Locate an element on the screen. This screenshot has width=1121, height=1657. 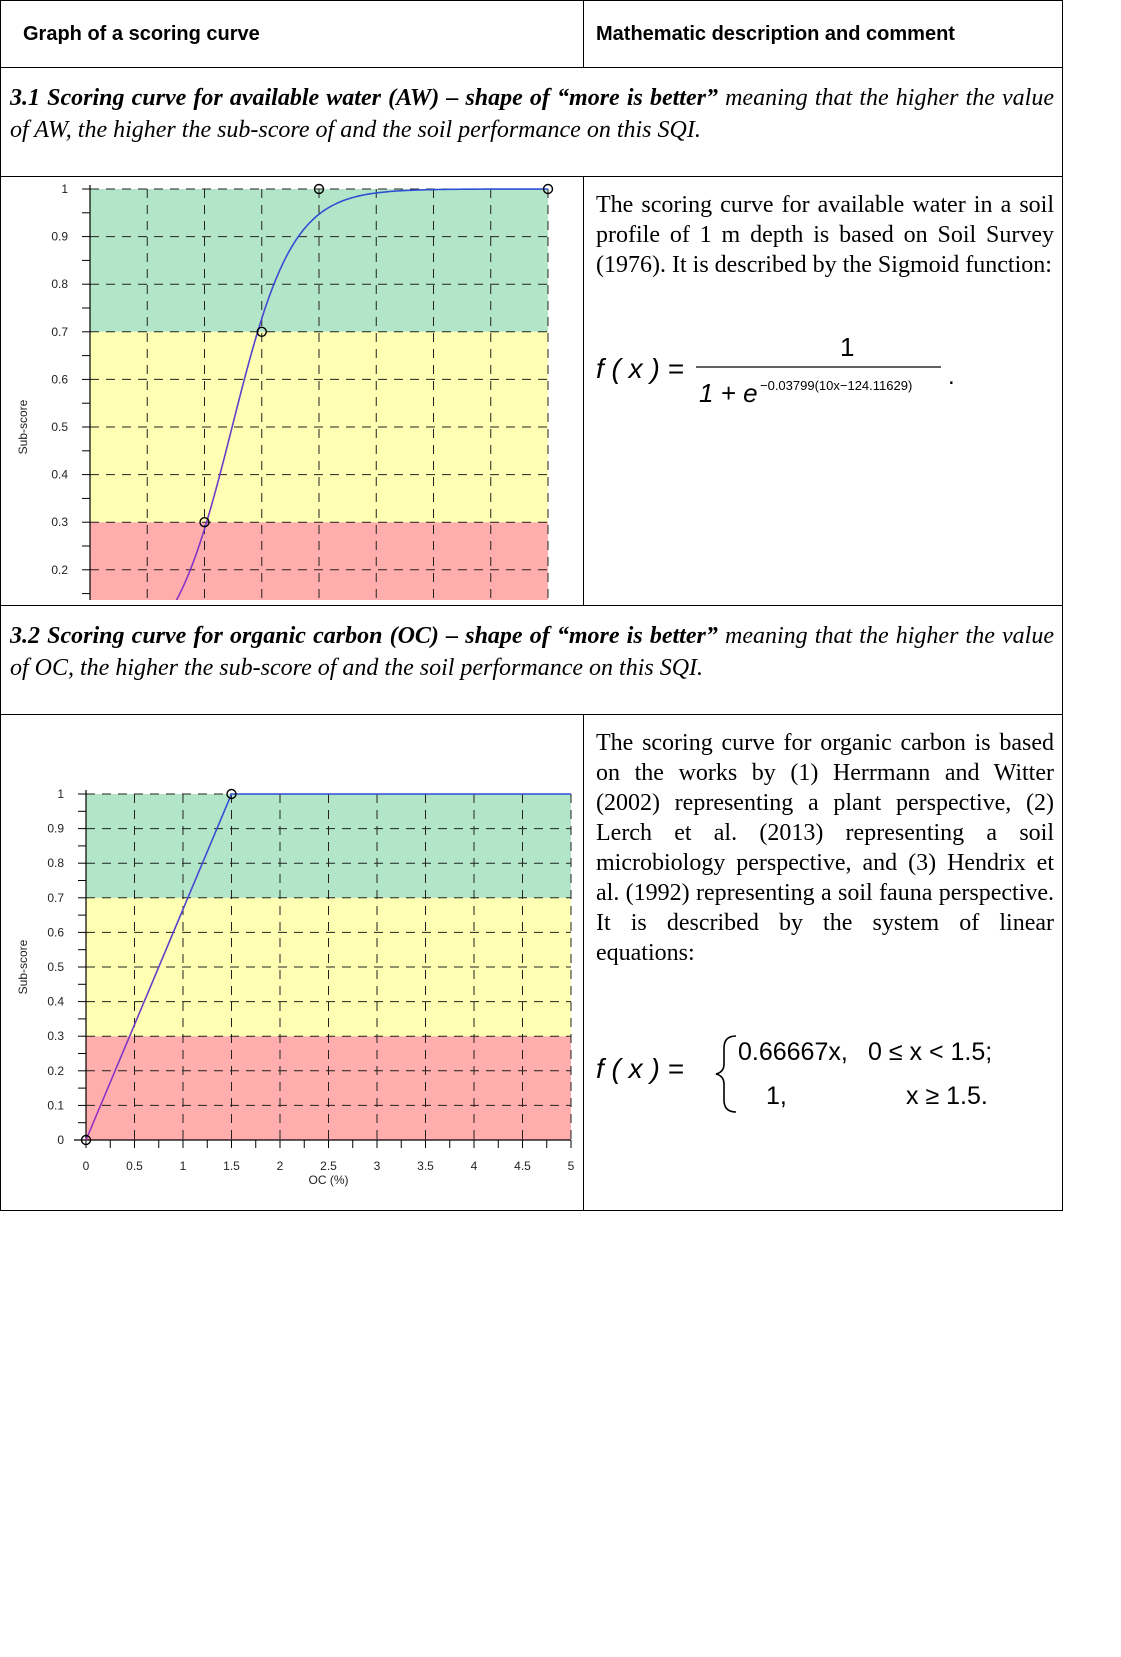
x-tick-label: 1 is located at coordinates (183, 1166).